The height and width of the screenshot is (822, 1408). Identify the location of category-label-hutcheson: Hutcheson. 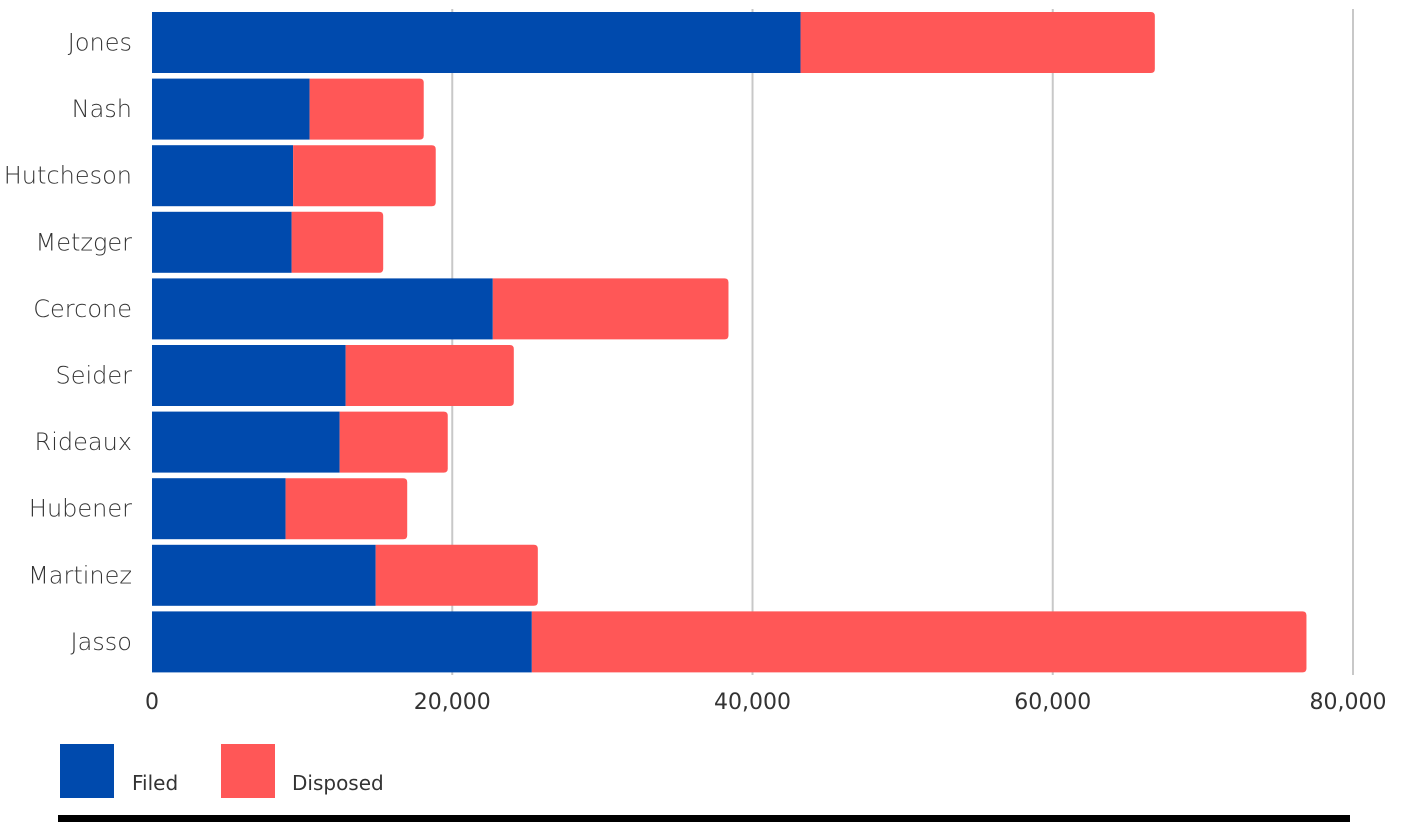
(68, 176).